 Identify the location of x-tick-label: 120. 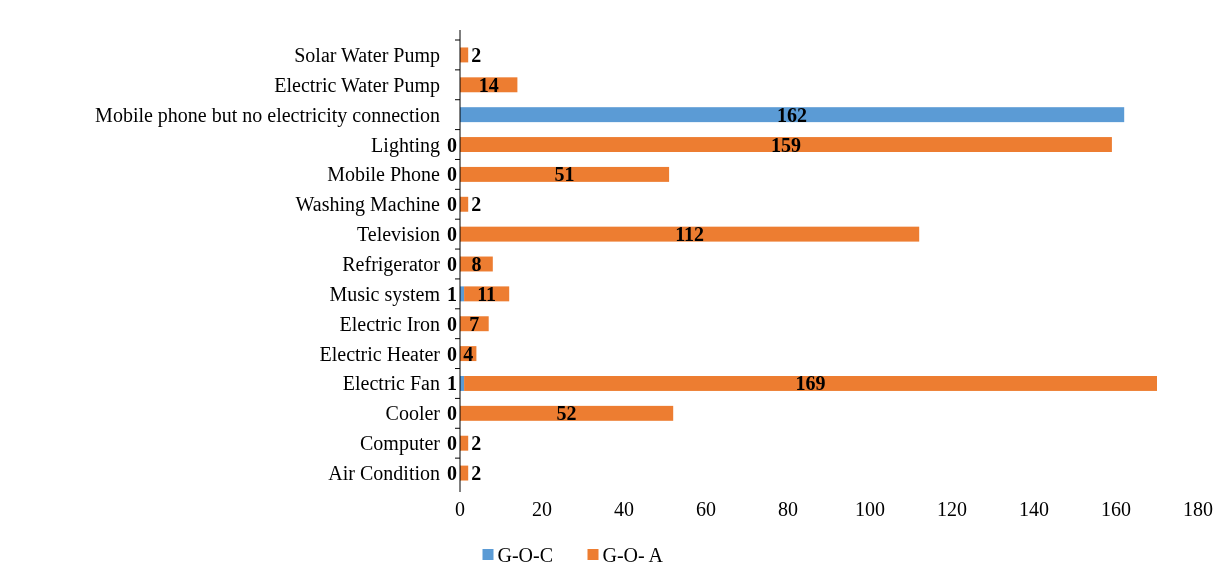
(952, 509).